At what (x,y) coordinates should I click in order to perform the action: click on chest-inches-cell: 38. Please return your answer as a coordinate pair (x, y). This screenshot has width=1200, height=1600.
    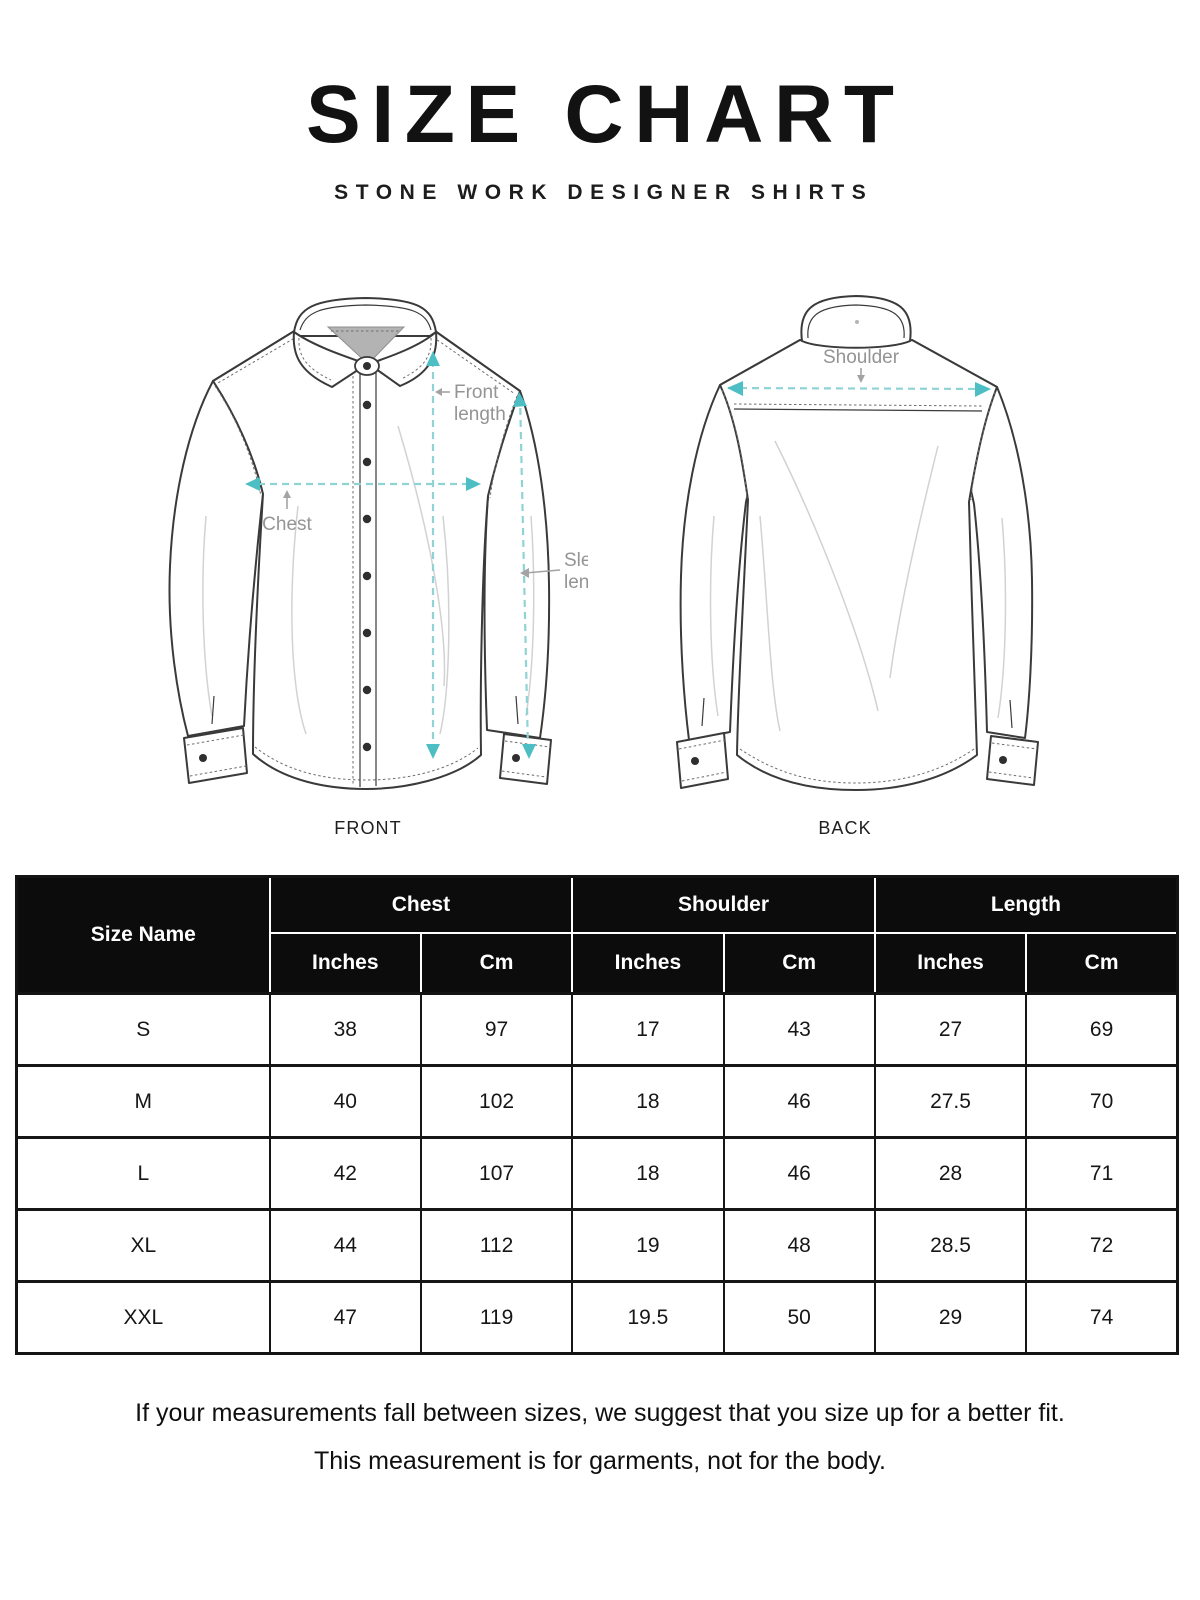
    Looking at the image, I should click on (345, 1029).